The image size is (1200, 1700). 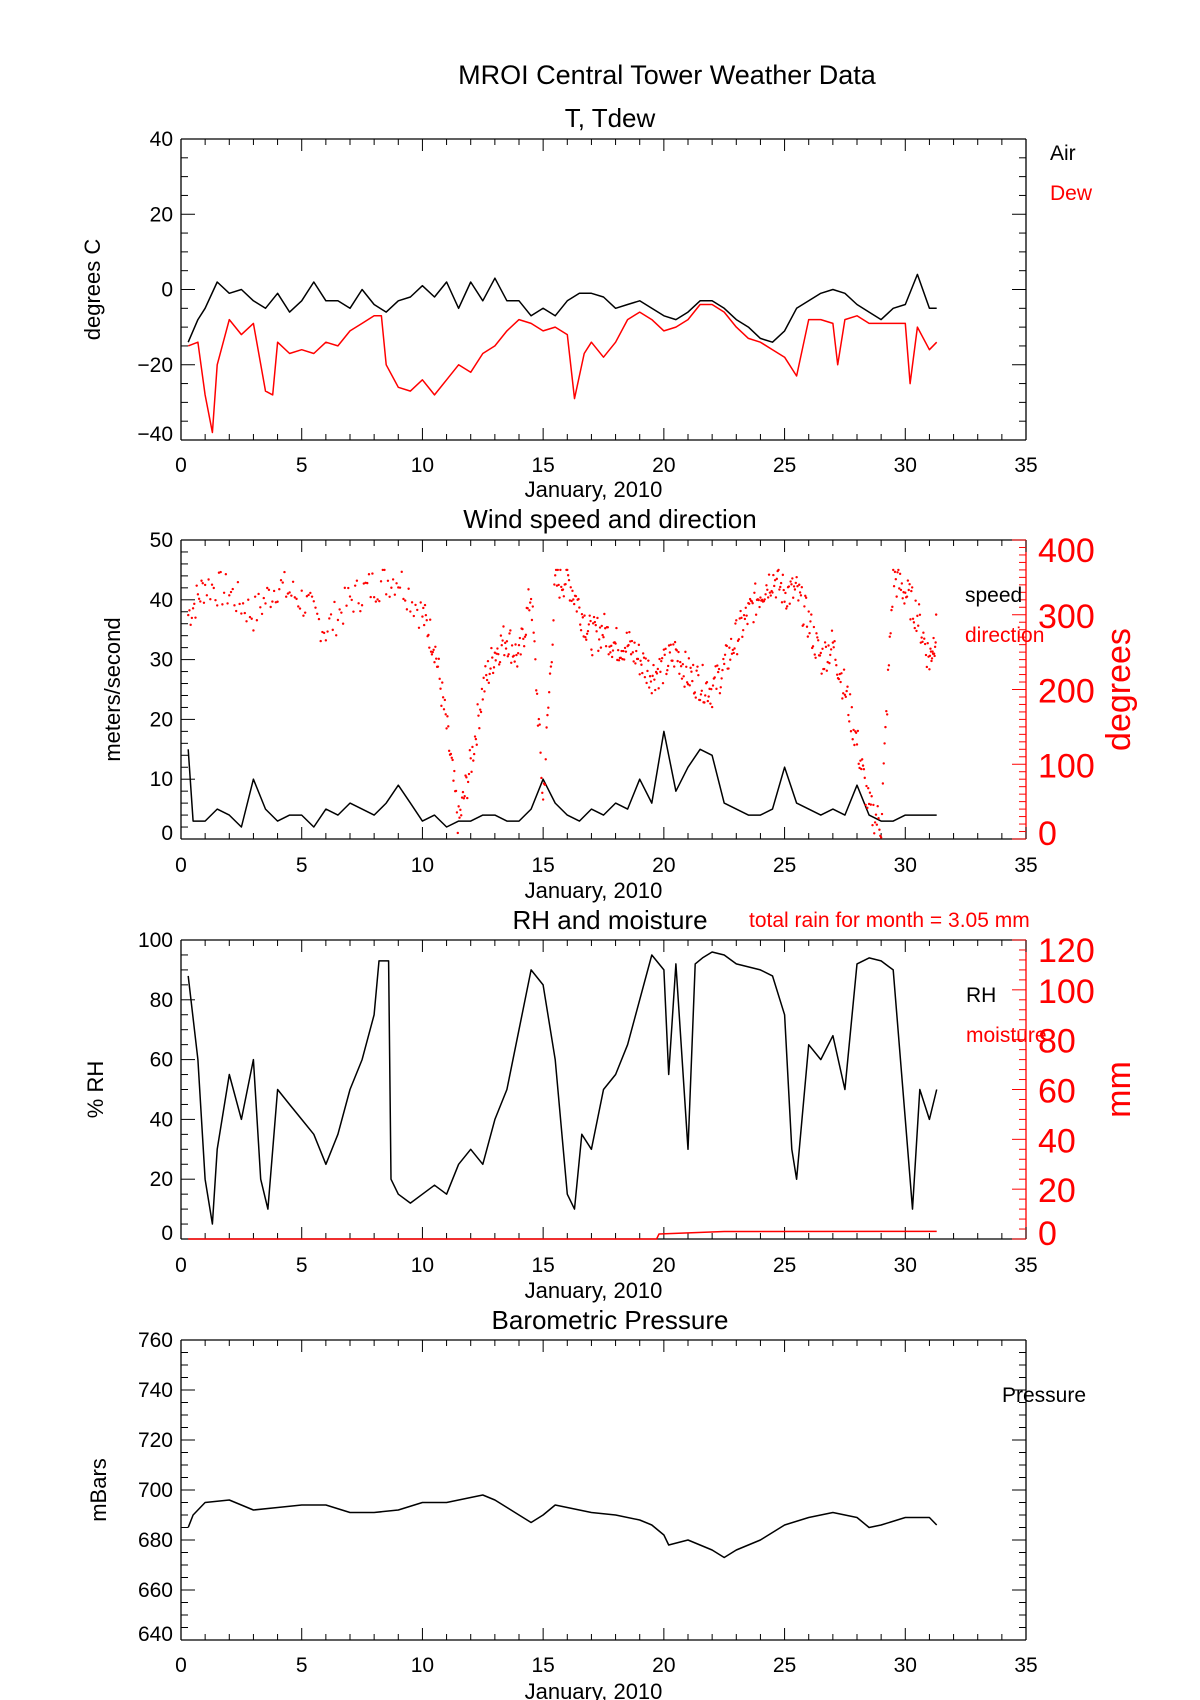 I want to click on series-line-rh, so click(x=562, y=1088).